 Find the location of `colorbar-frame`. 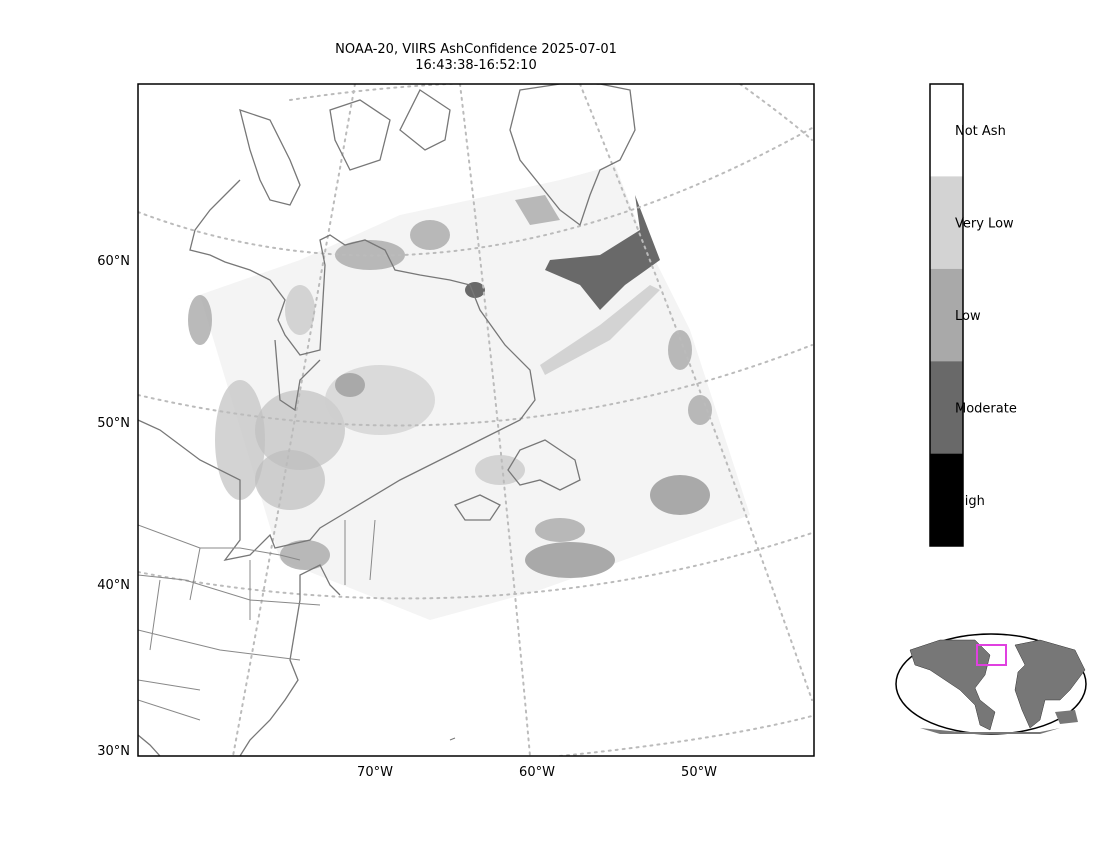

colorbar-frame is located at coordinates (946, 315).